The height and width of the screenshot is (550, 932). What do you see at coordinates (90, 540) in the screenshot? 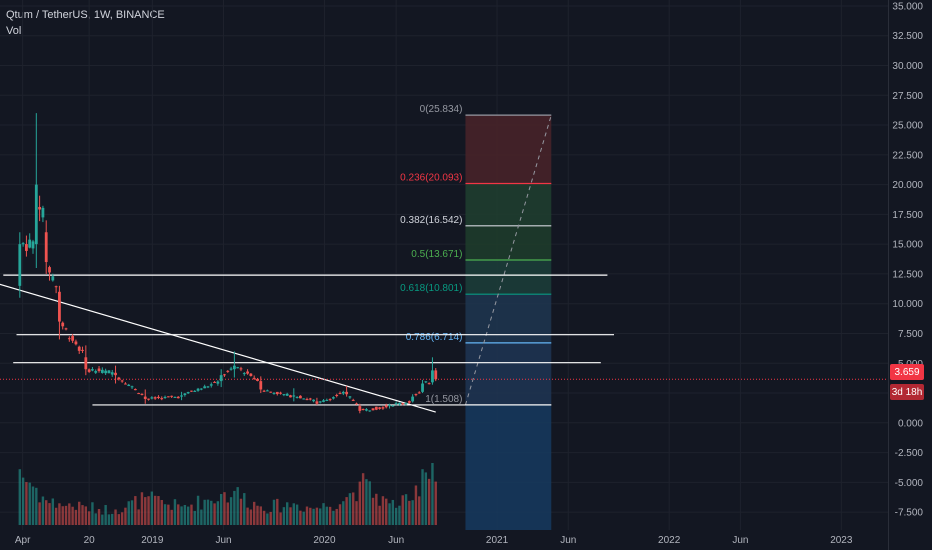
I see `x-axis-tick-label: 20` at bounding box center [90, 540].